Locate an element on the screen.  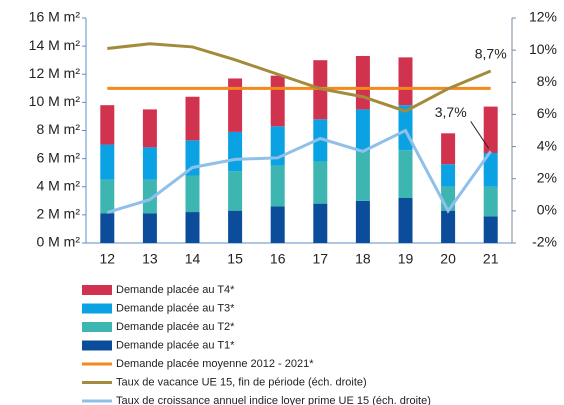
y2-tick-label: -2% is located at coordinates (544, 242).